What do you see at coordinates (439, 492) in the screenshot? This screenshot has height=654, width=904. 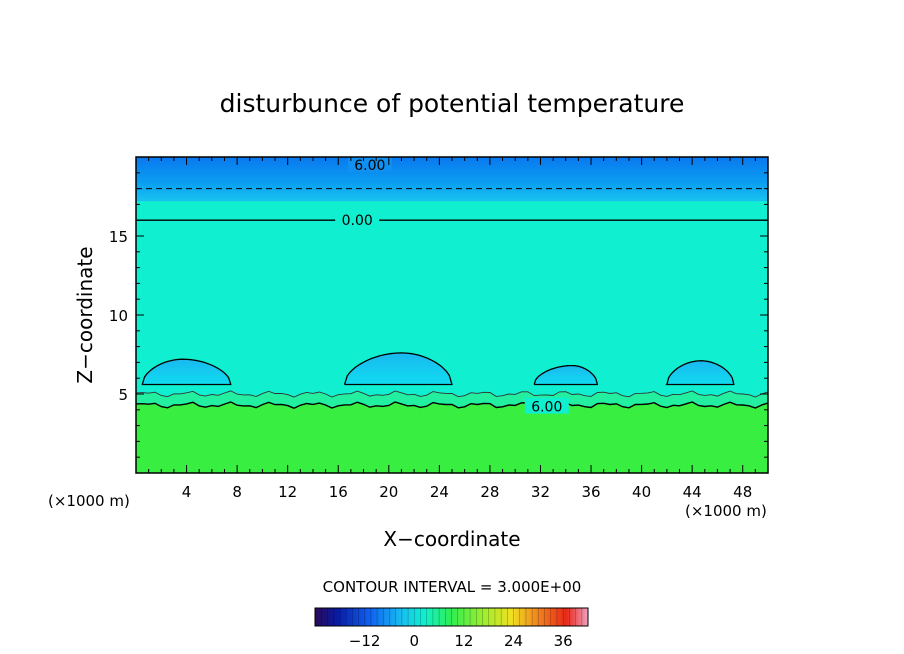 I see `x-tick-label: 24` at bounding box center [439, 492].